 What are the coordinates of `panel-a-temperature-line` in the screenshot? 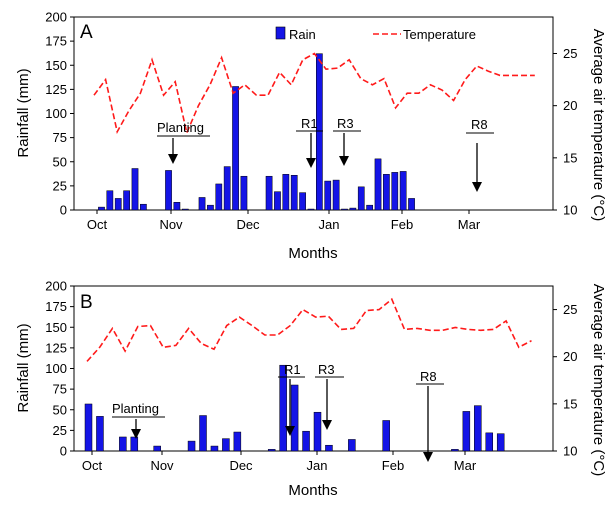 It's located at (314, 94).